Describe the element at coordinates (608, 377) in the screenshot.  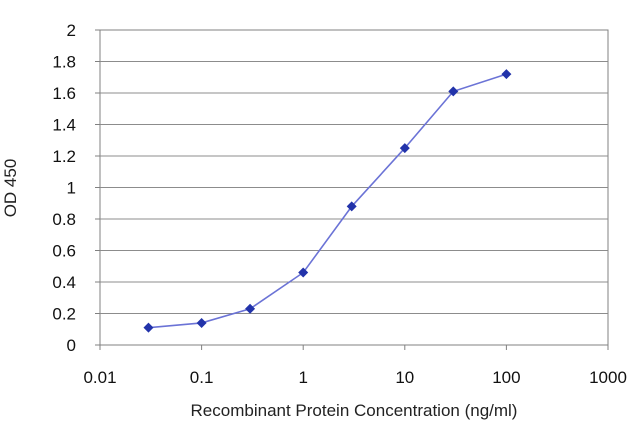
I see `x-tick-label: 1000` at that location.